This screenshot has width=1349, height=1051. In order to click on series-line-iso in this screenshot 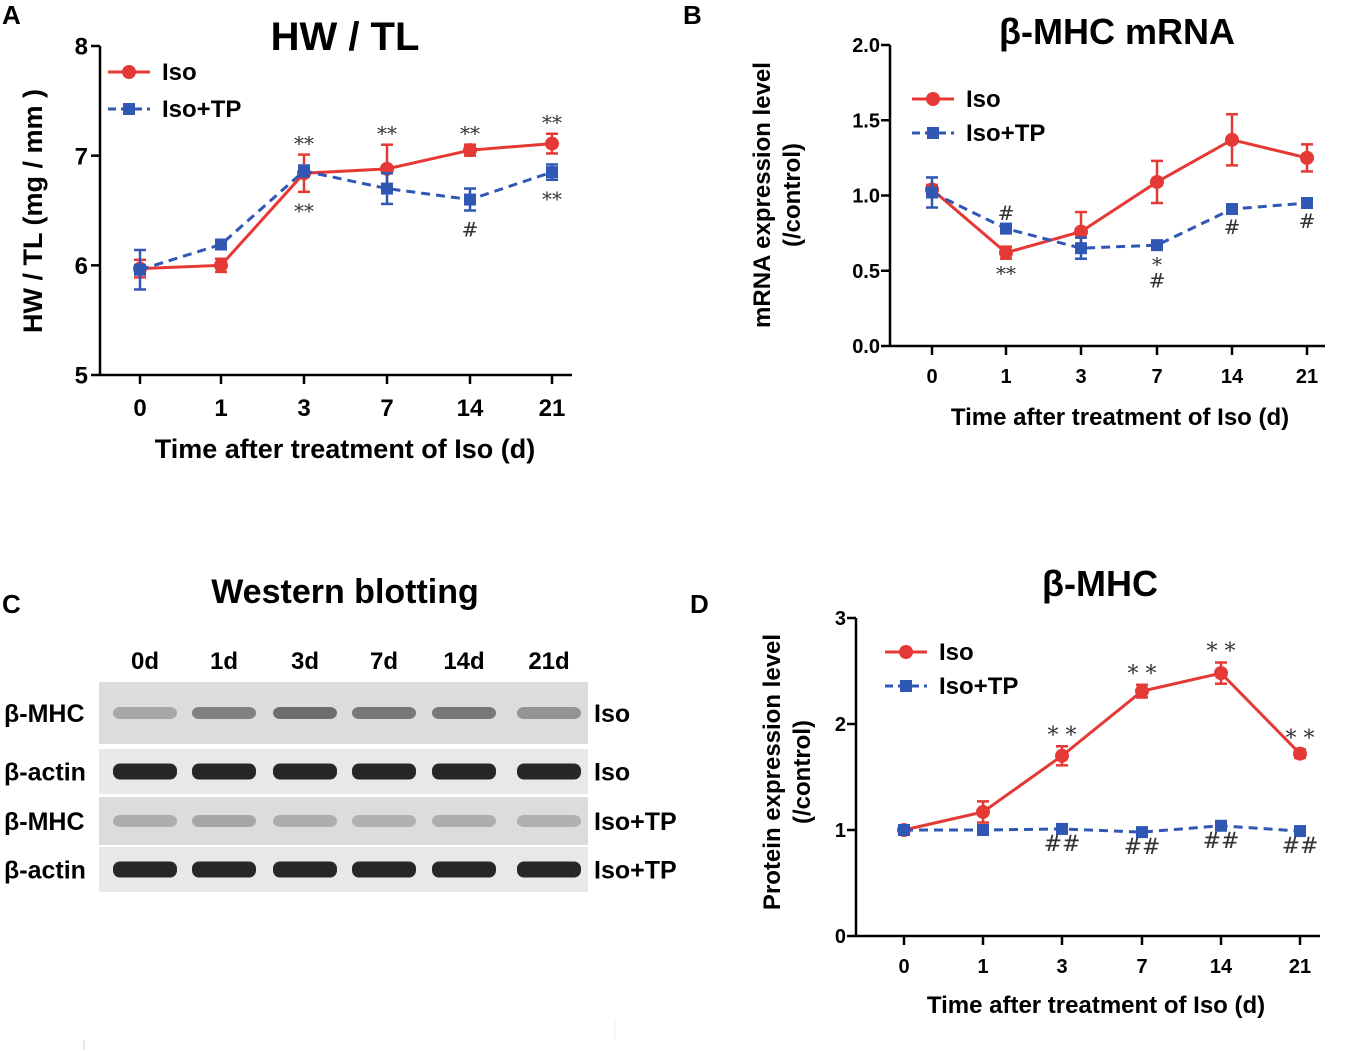, I will do `click(346, 206)`.